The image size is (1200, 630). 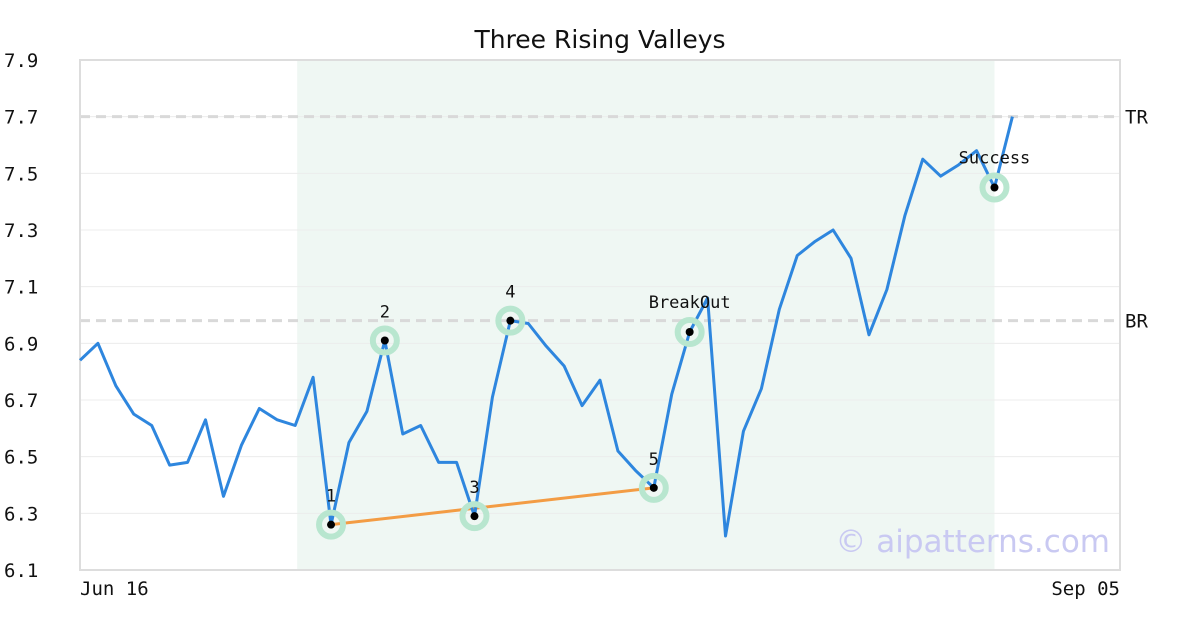 I want to click on marker-label: 3, so click(x=474, y=488).